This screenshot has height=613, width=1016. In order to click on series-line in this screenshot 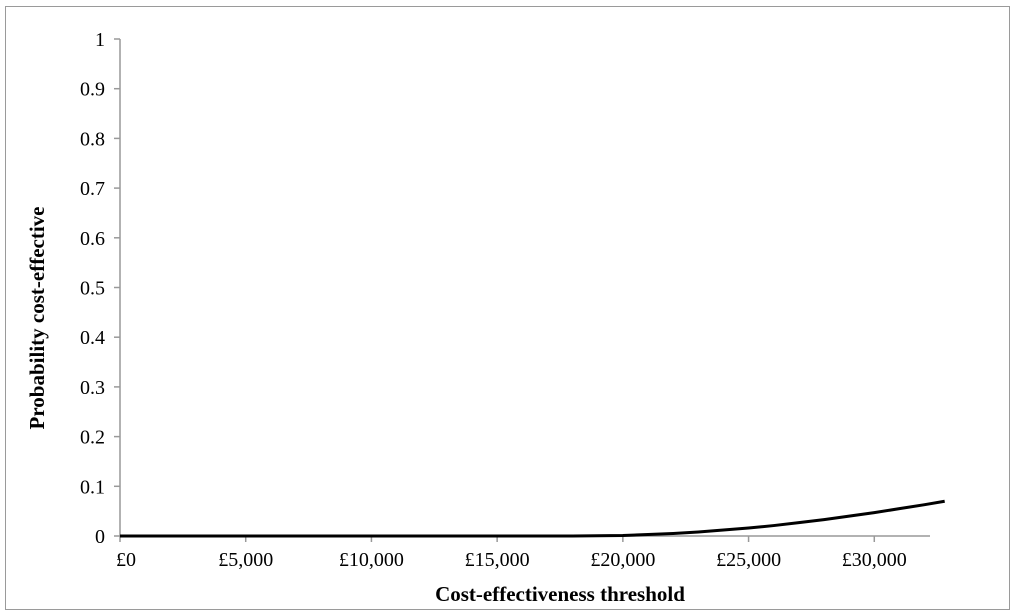, I will do `click(532, 518)`.